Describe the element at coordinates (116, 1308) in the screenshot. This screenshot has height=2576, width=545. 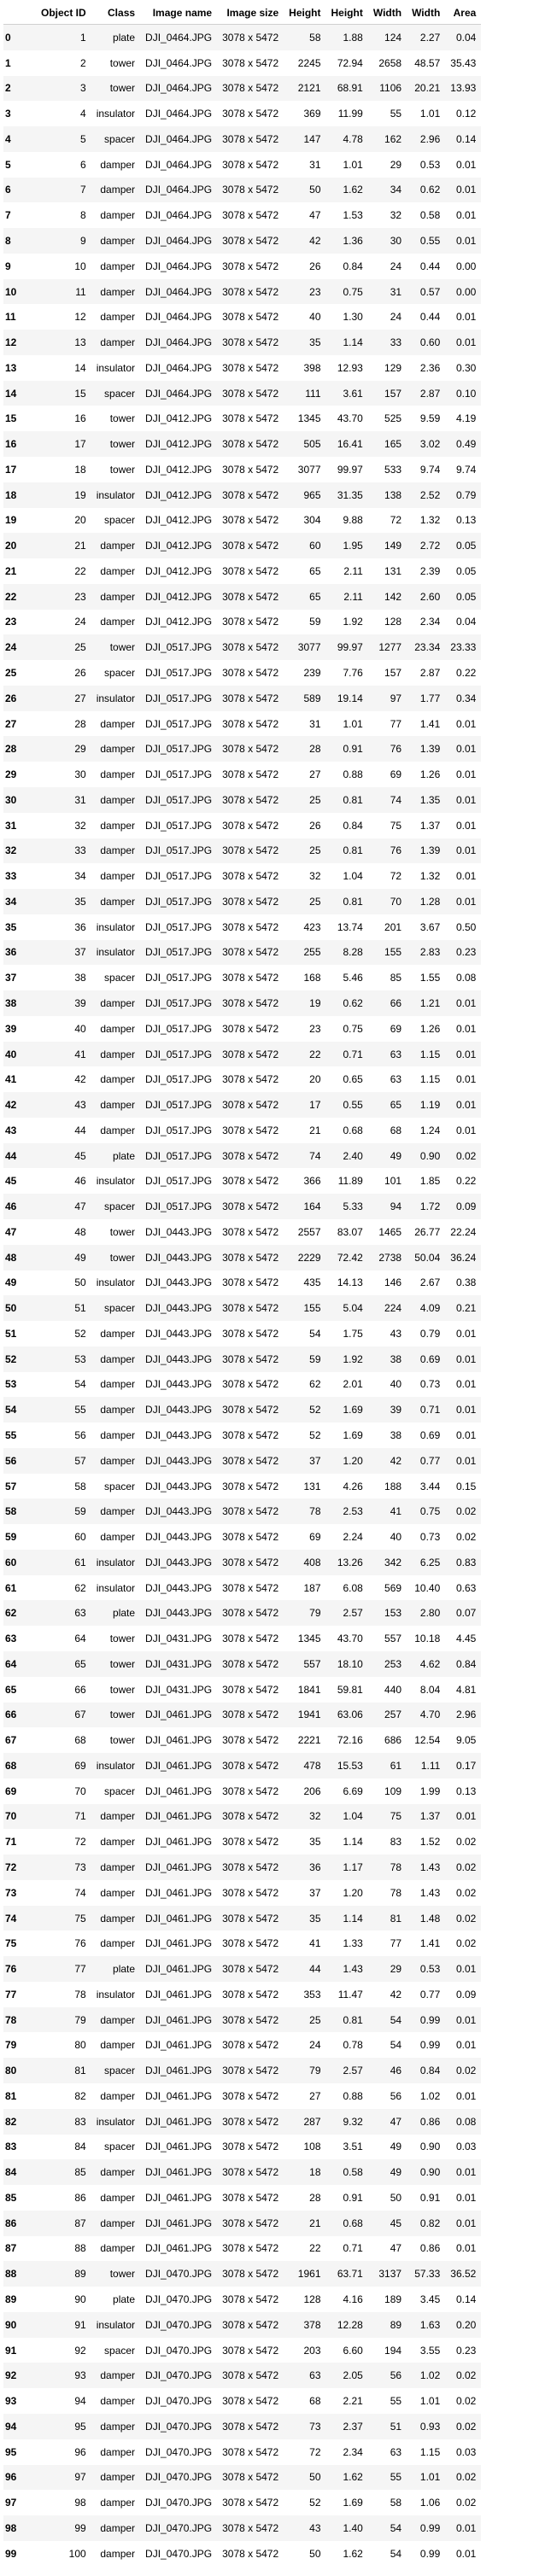
I see `class-cell: spacer` at that location.